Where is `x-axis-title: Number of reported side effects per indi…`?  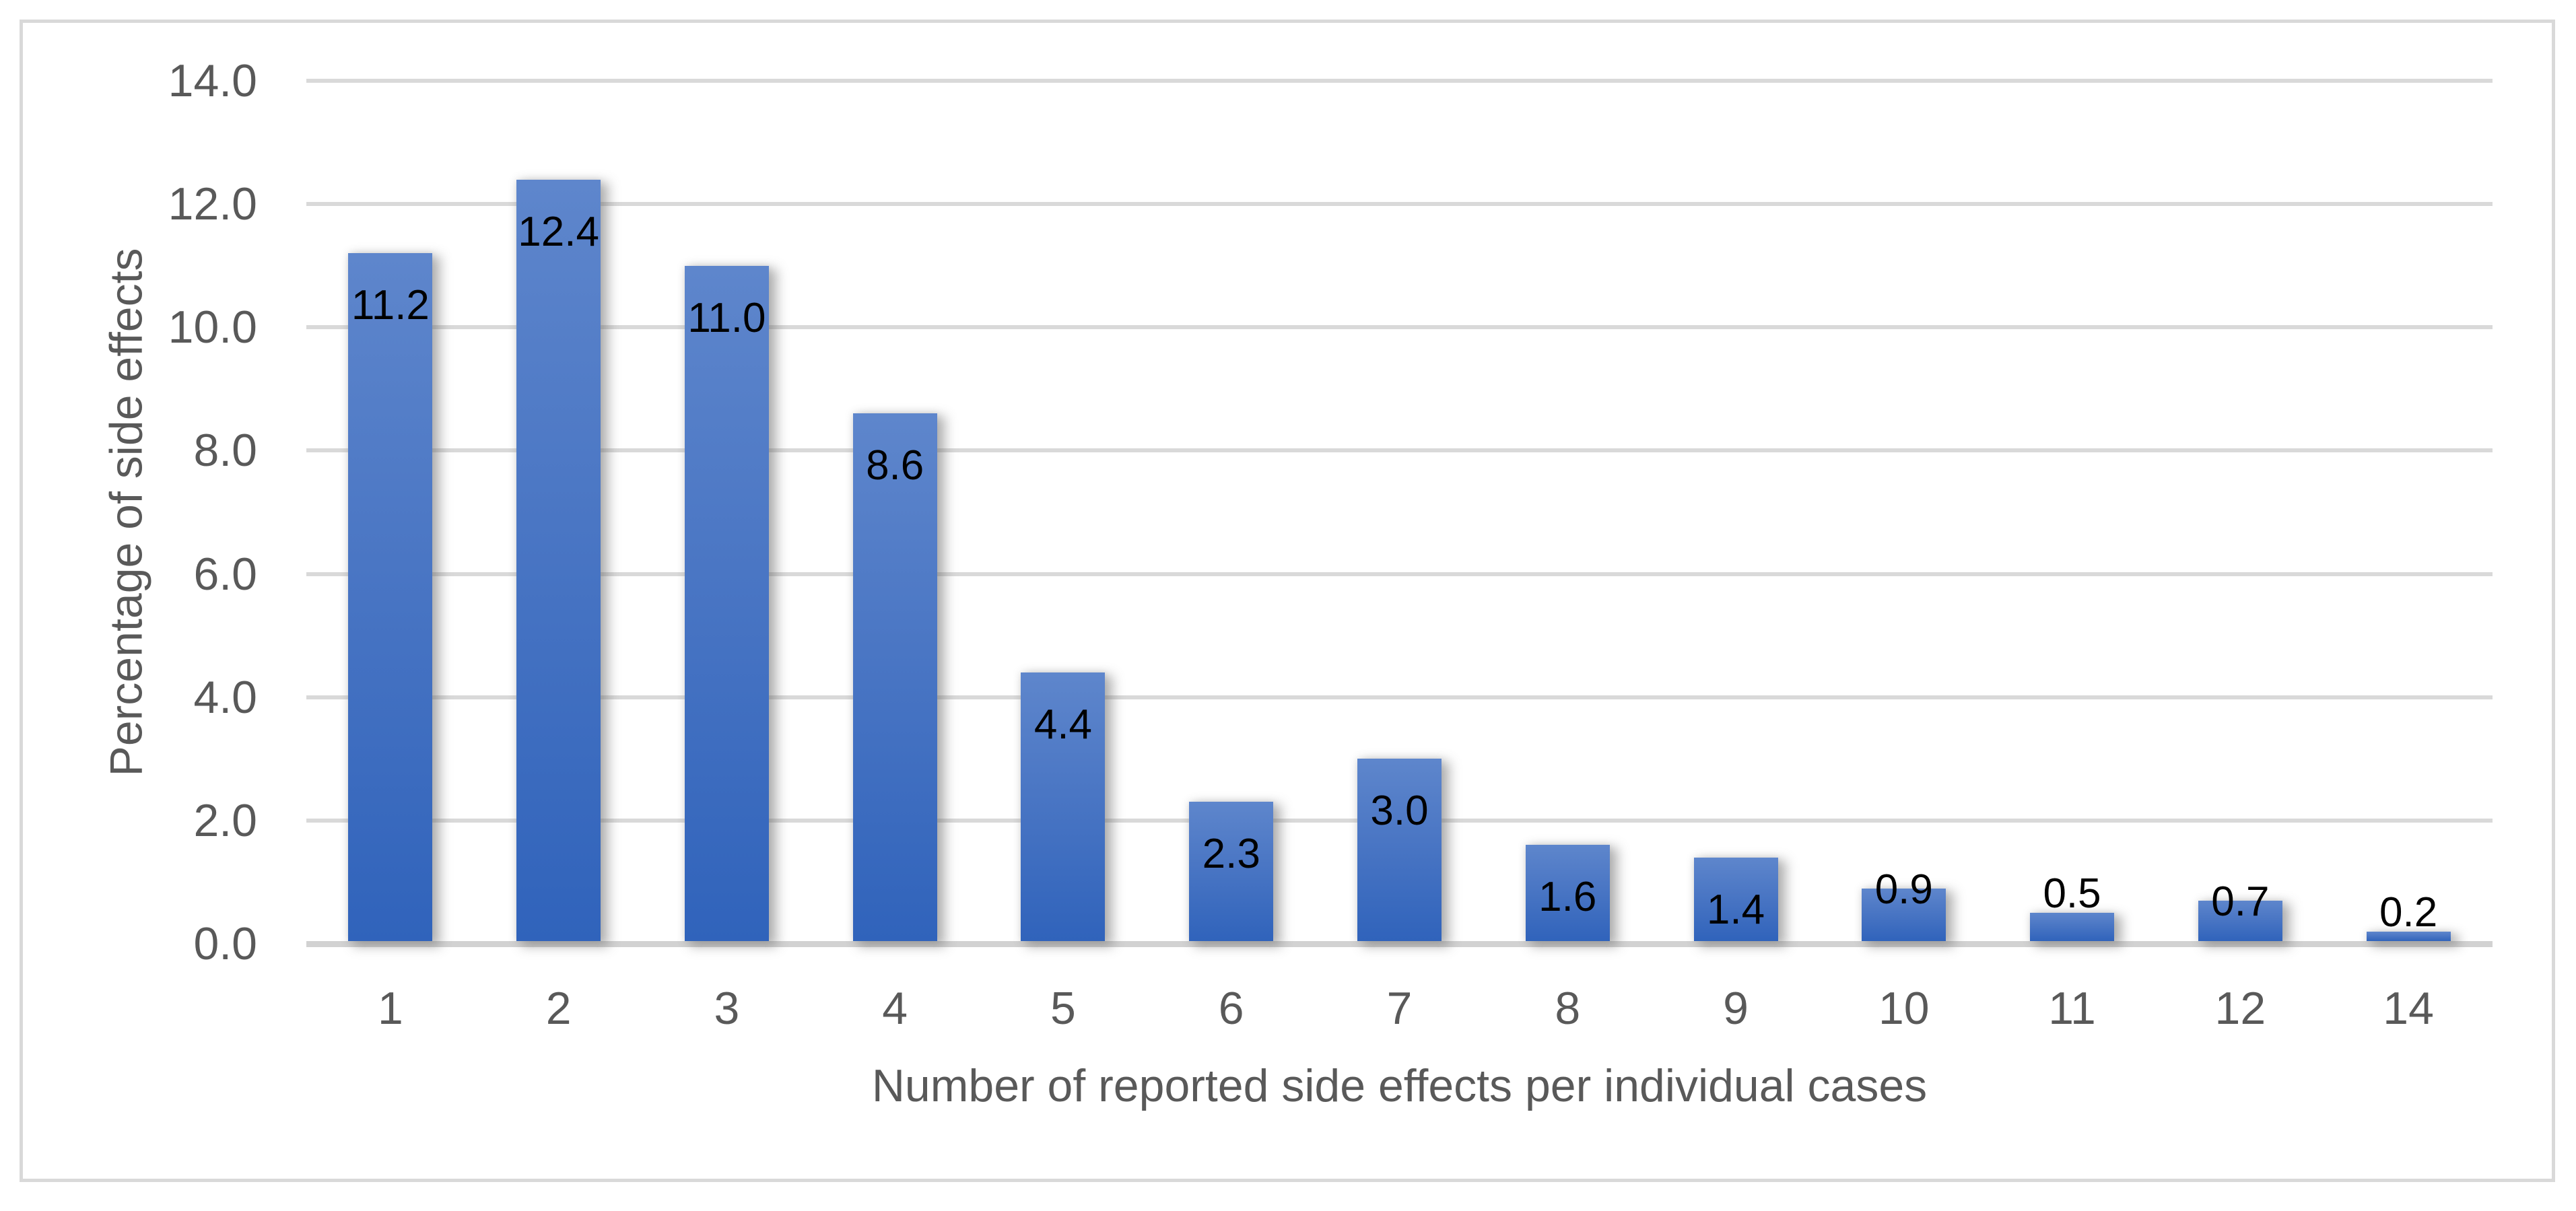
x-axis-title: Number of reported side effects per indi… is located at coordinates (1399, 1085).